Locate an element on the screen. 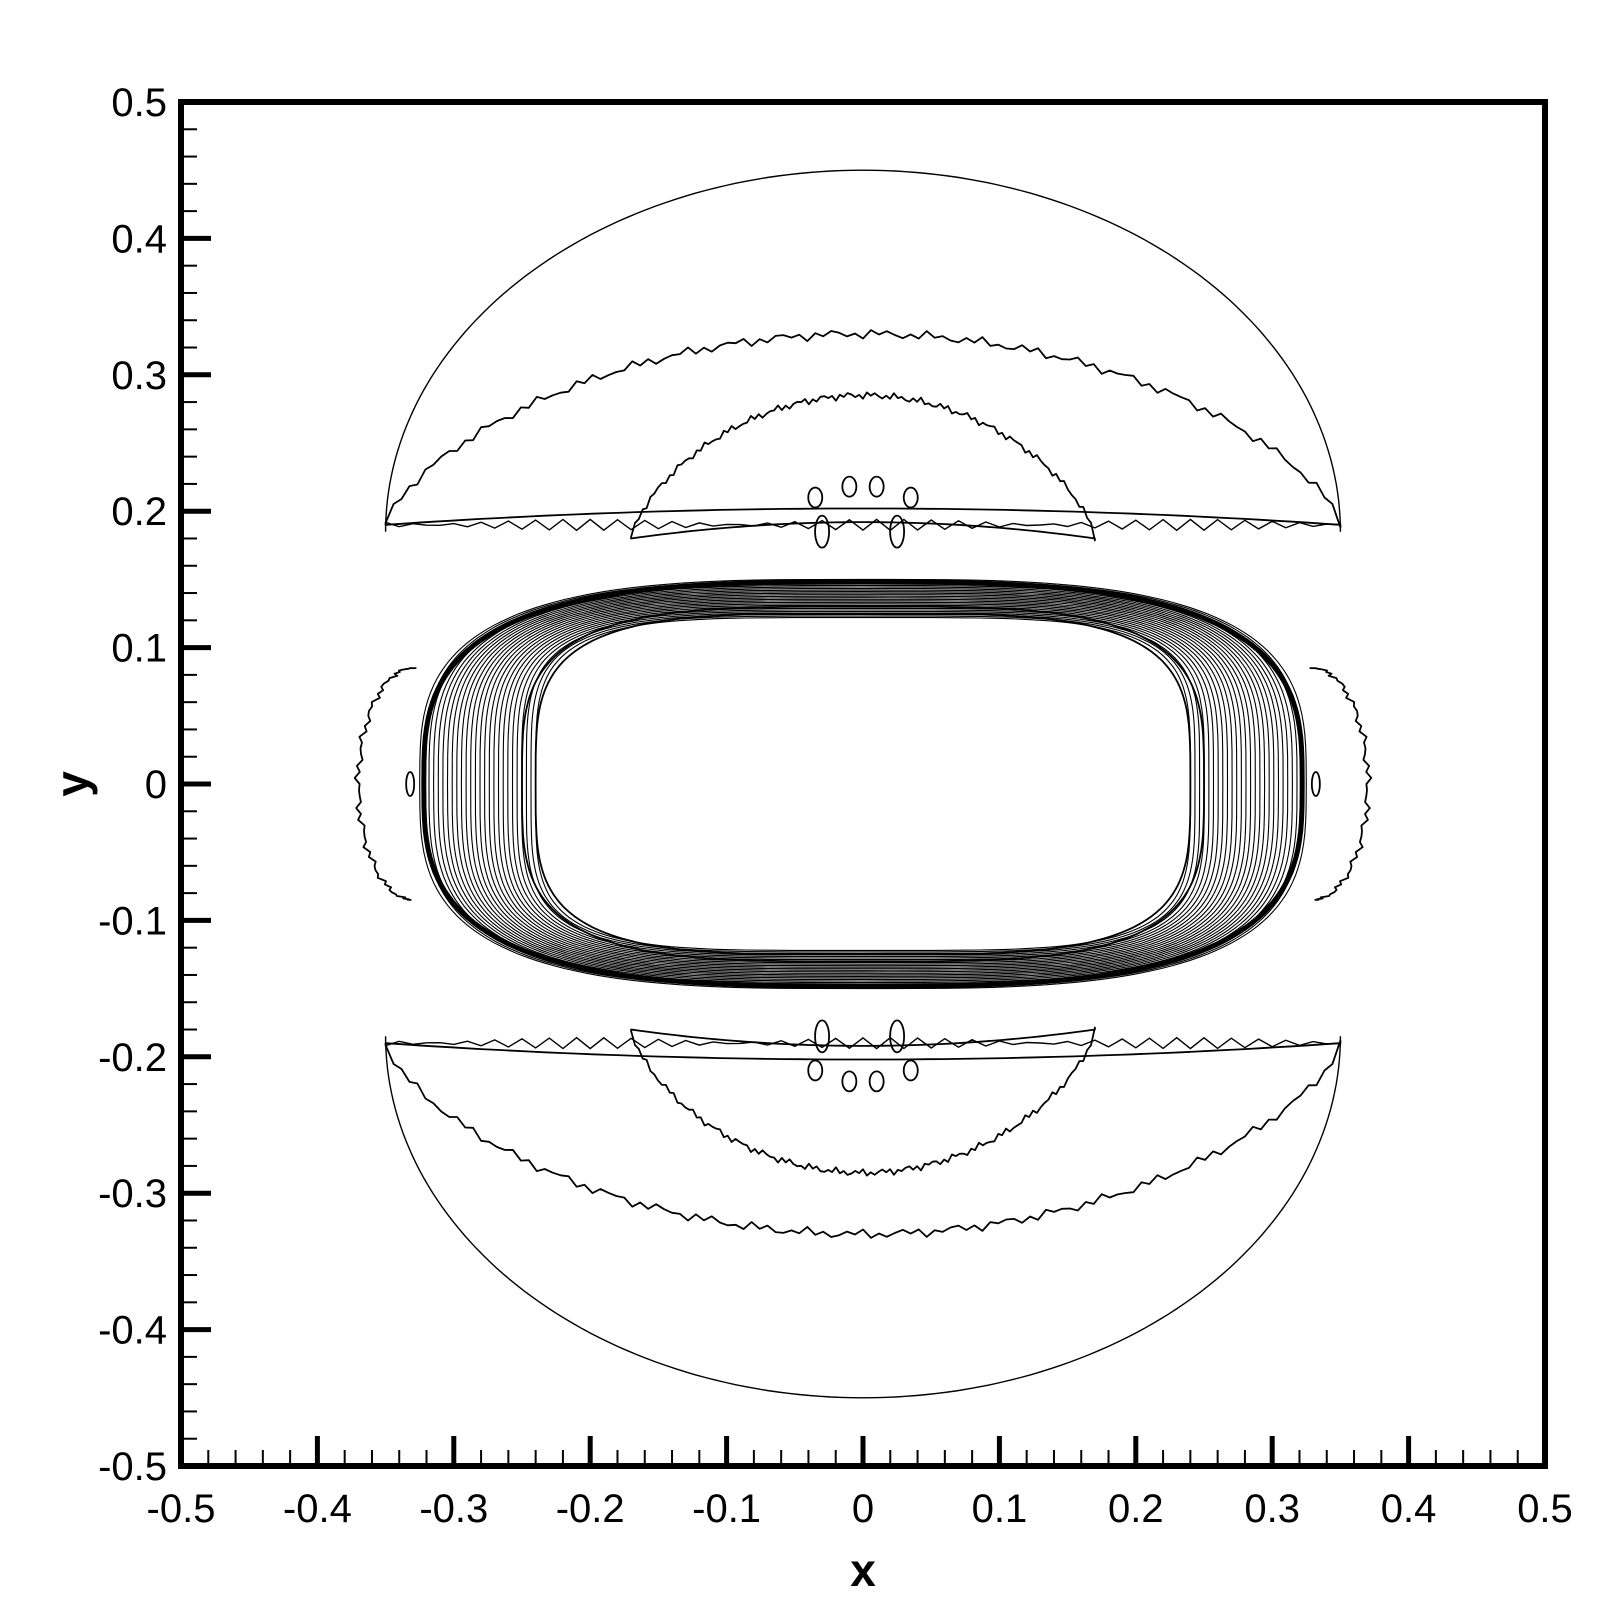  contour-shock-front is located at coordinates (863, 784).